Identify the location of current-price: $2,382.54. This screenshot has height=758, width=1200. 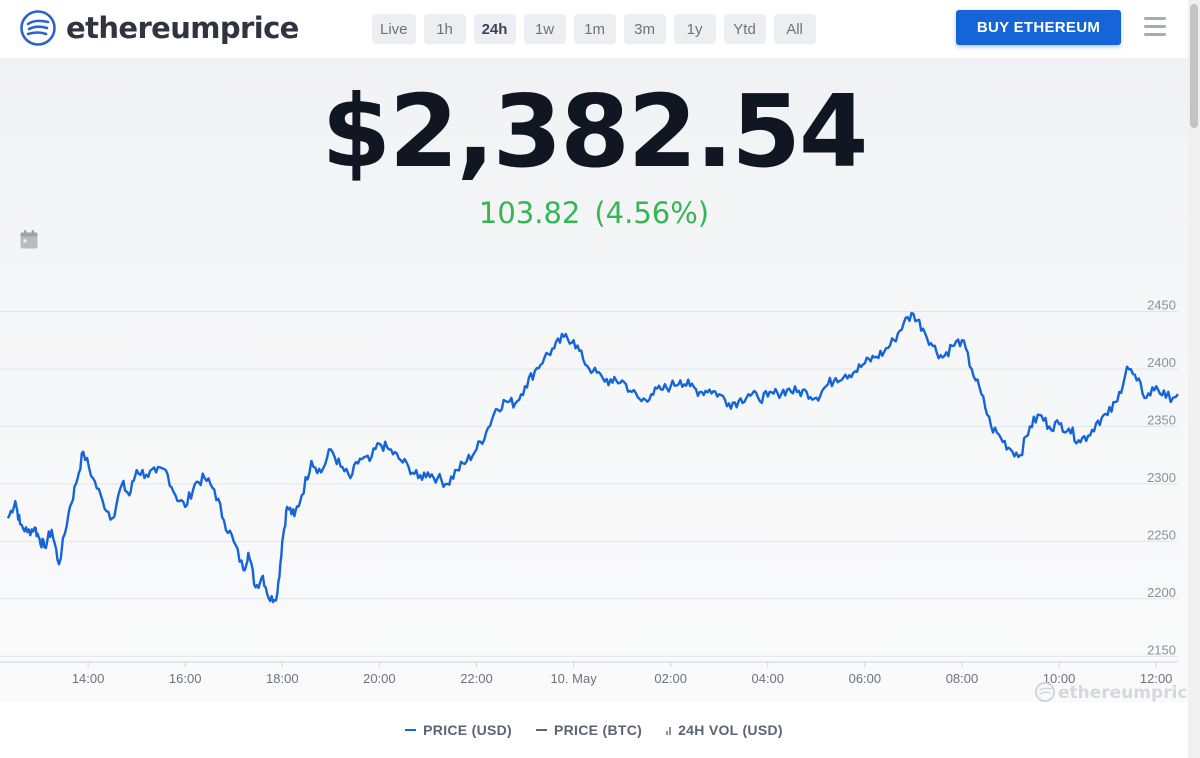
(594, 131).